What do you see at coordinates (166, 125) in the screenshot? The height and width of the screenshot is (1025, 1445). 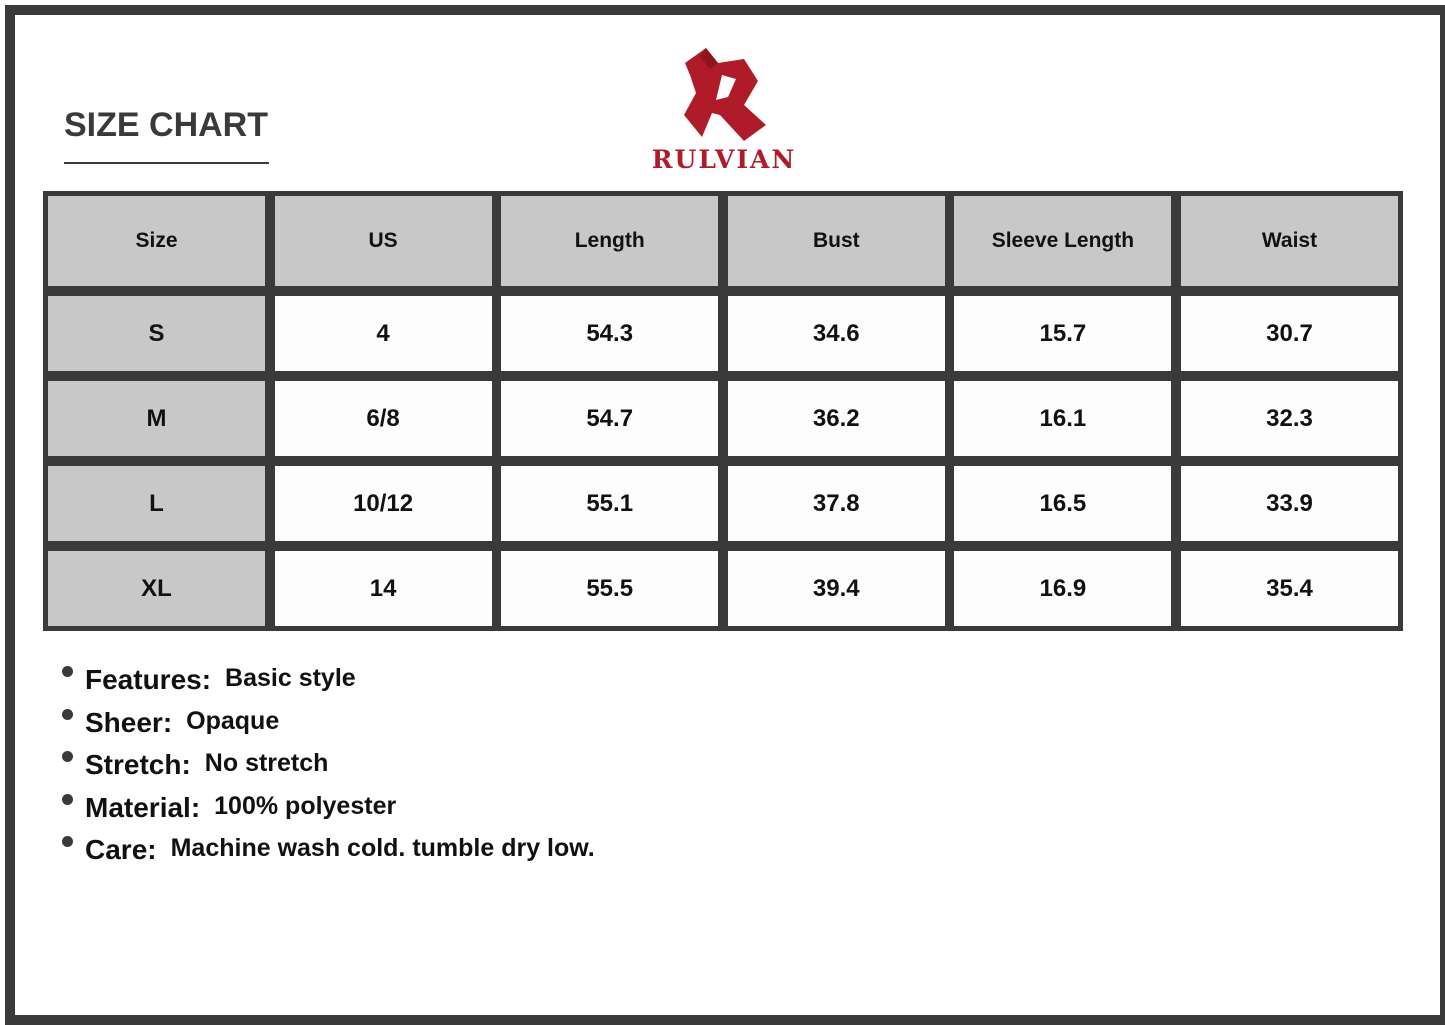 I see `page-title: SIZE CHART` at bounding box center [166, 125].